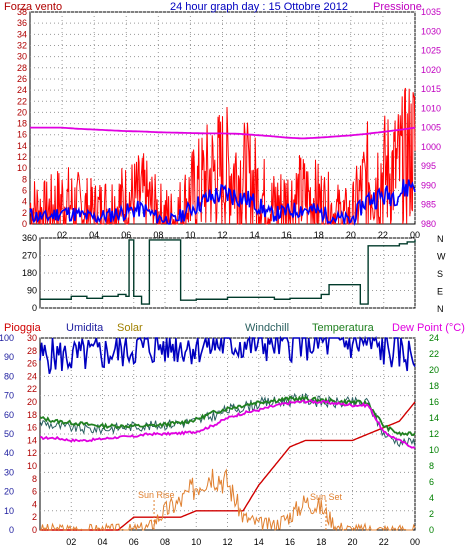  I want to click on rain-y-tick: 14, so click(32, 440).